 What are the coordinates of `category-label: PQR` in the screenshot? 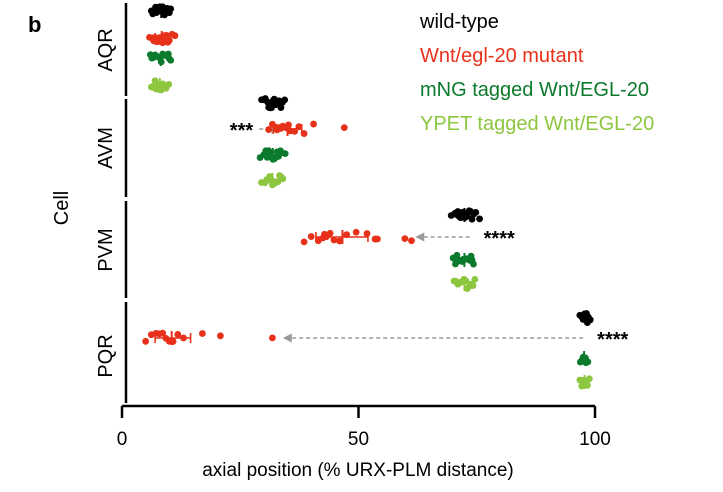 It's located at (106, 355).